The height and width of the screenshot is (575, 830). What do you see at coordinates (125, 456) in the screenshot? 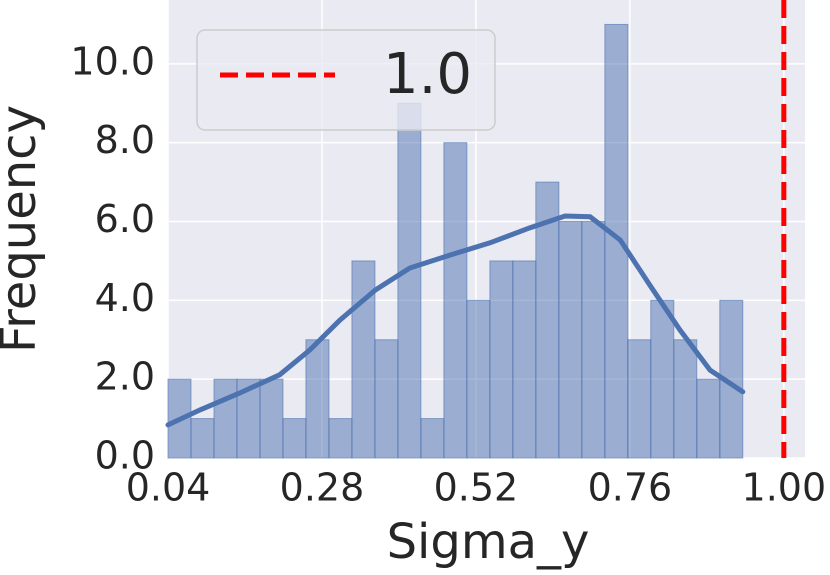
I see `y-tick-label: 0.0` at bounding box center [125, 456].